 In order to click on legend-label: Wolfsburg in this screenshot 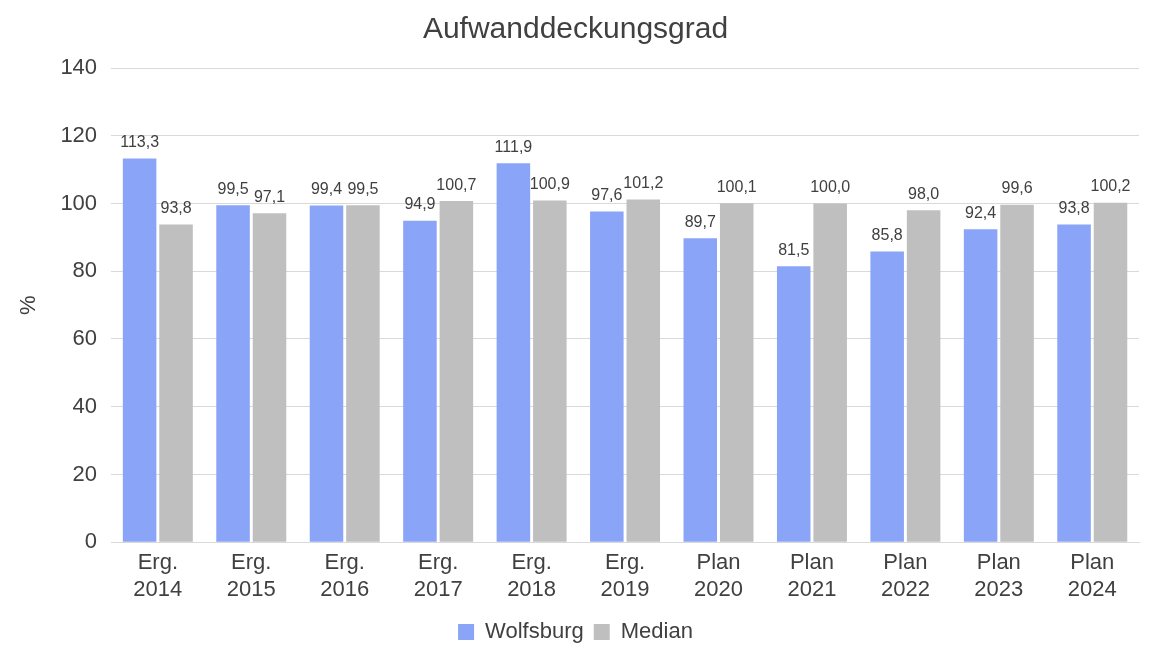, I will do `click(534, 631)`.